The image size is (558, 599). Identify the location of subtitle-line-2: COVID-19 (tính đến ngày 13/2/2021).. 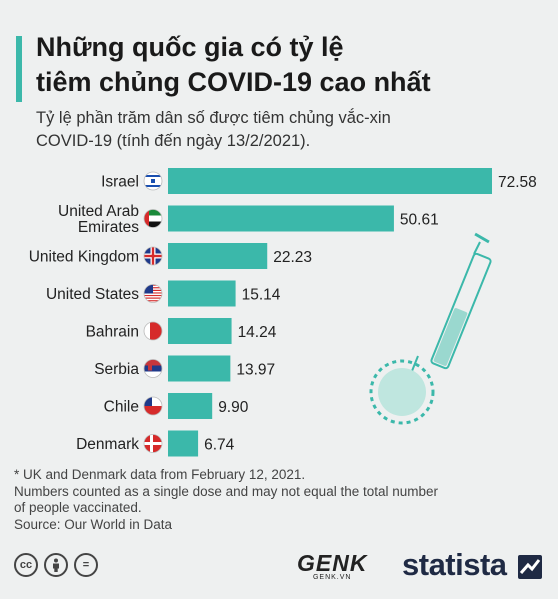
(173, 141).